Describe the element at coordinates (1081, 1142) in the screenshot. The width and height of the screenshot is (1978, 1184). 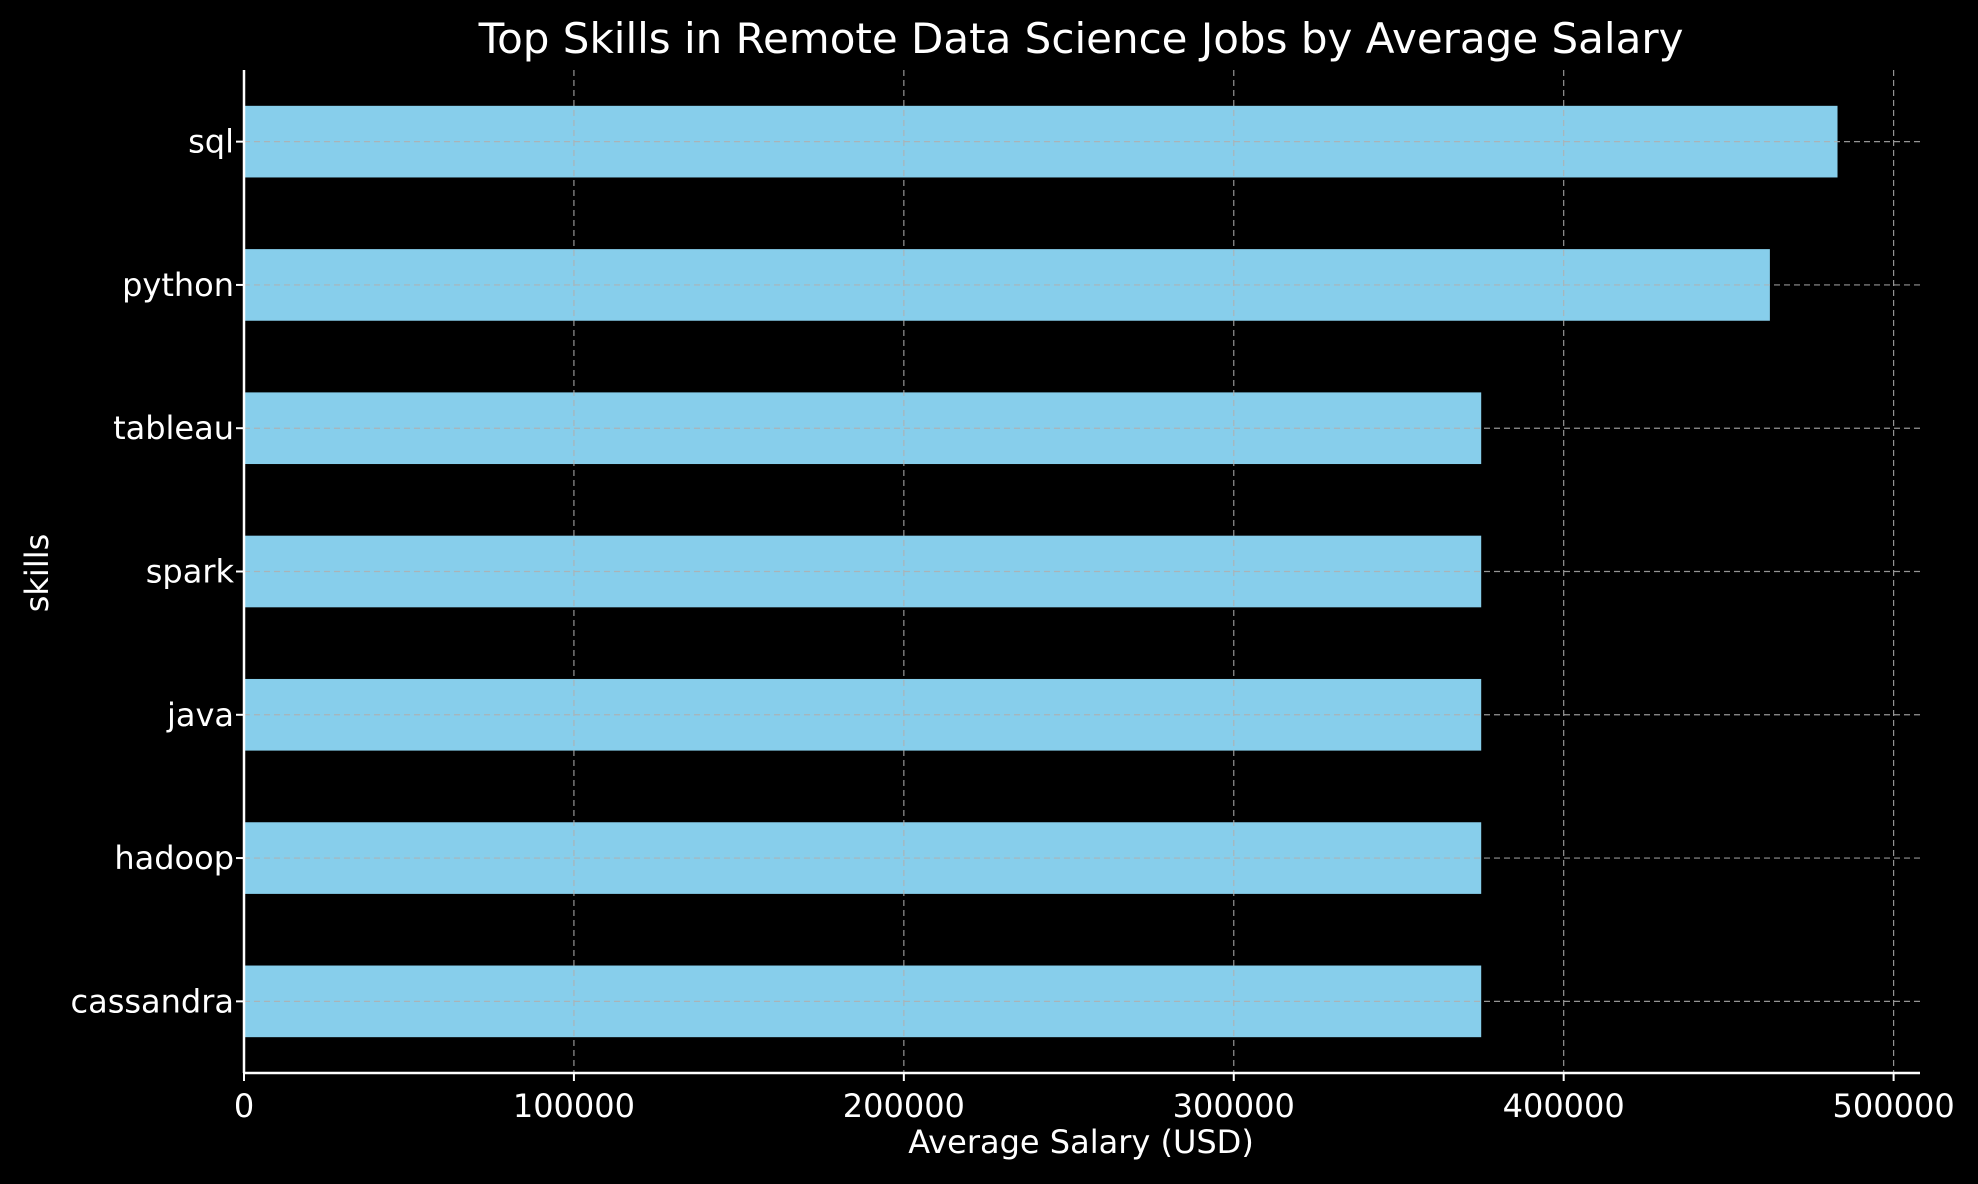
I see `x-axis-label: Average Salary (USD)` at that location.